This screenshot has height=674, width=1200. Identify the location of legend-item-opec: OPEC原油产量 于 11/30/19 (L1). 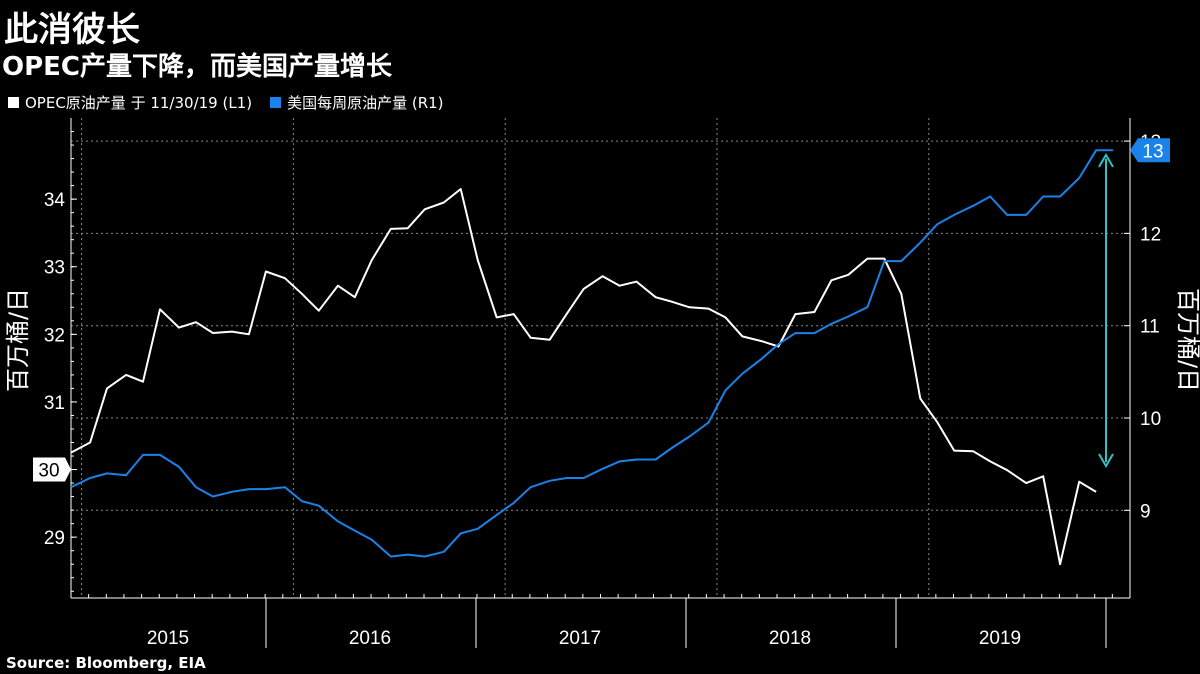
(130, 102).